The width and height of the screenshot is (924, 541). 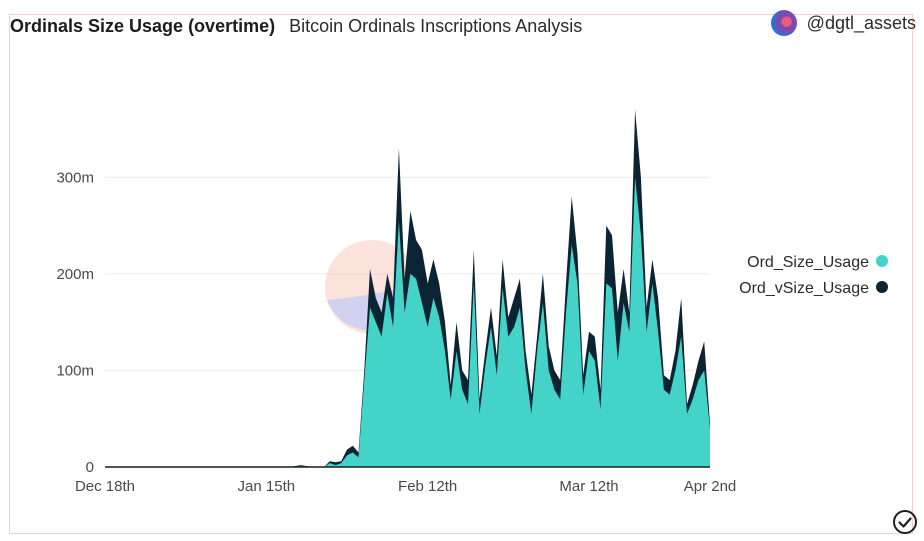 I want to click on x-tick-label: Dec 18th, so click(x=105, y=486).